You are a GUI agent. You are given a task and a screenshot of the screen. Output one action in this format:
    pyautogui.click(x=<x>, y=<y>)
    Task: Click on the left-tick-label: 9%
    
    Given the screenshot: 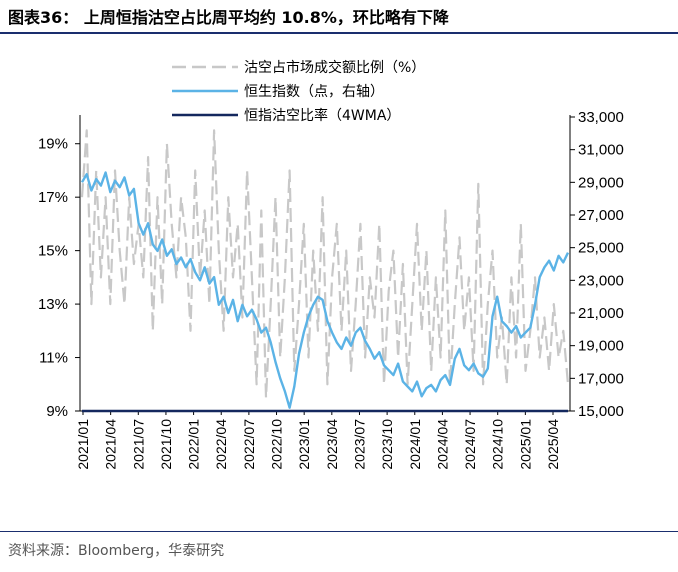 What is the action you would take?
    pyautogui.click(x=57, y=411)
    